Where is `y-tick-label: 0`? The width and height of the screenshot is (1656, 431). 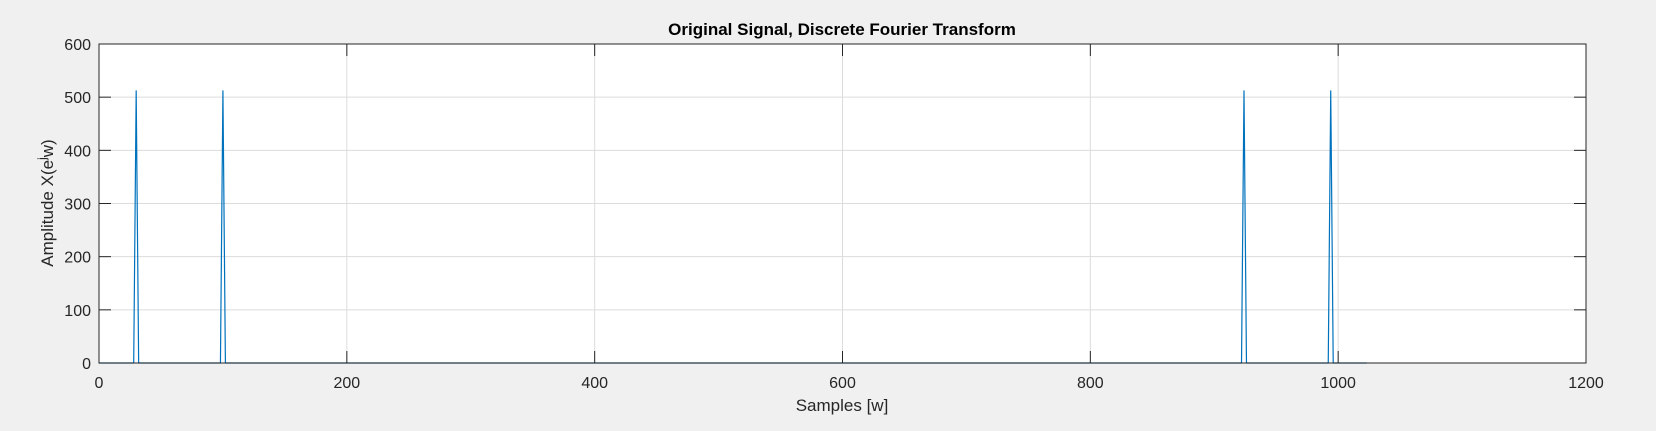 y-tick-label: 0 is located at coordinates (86, 364).